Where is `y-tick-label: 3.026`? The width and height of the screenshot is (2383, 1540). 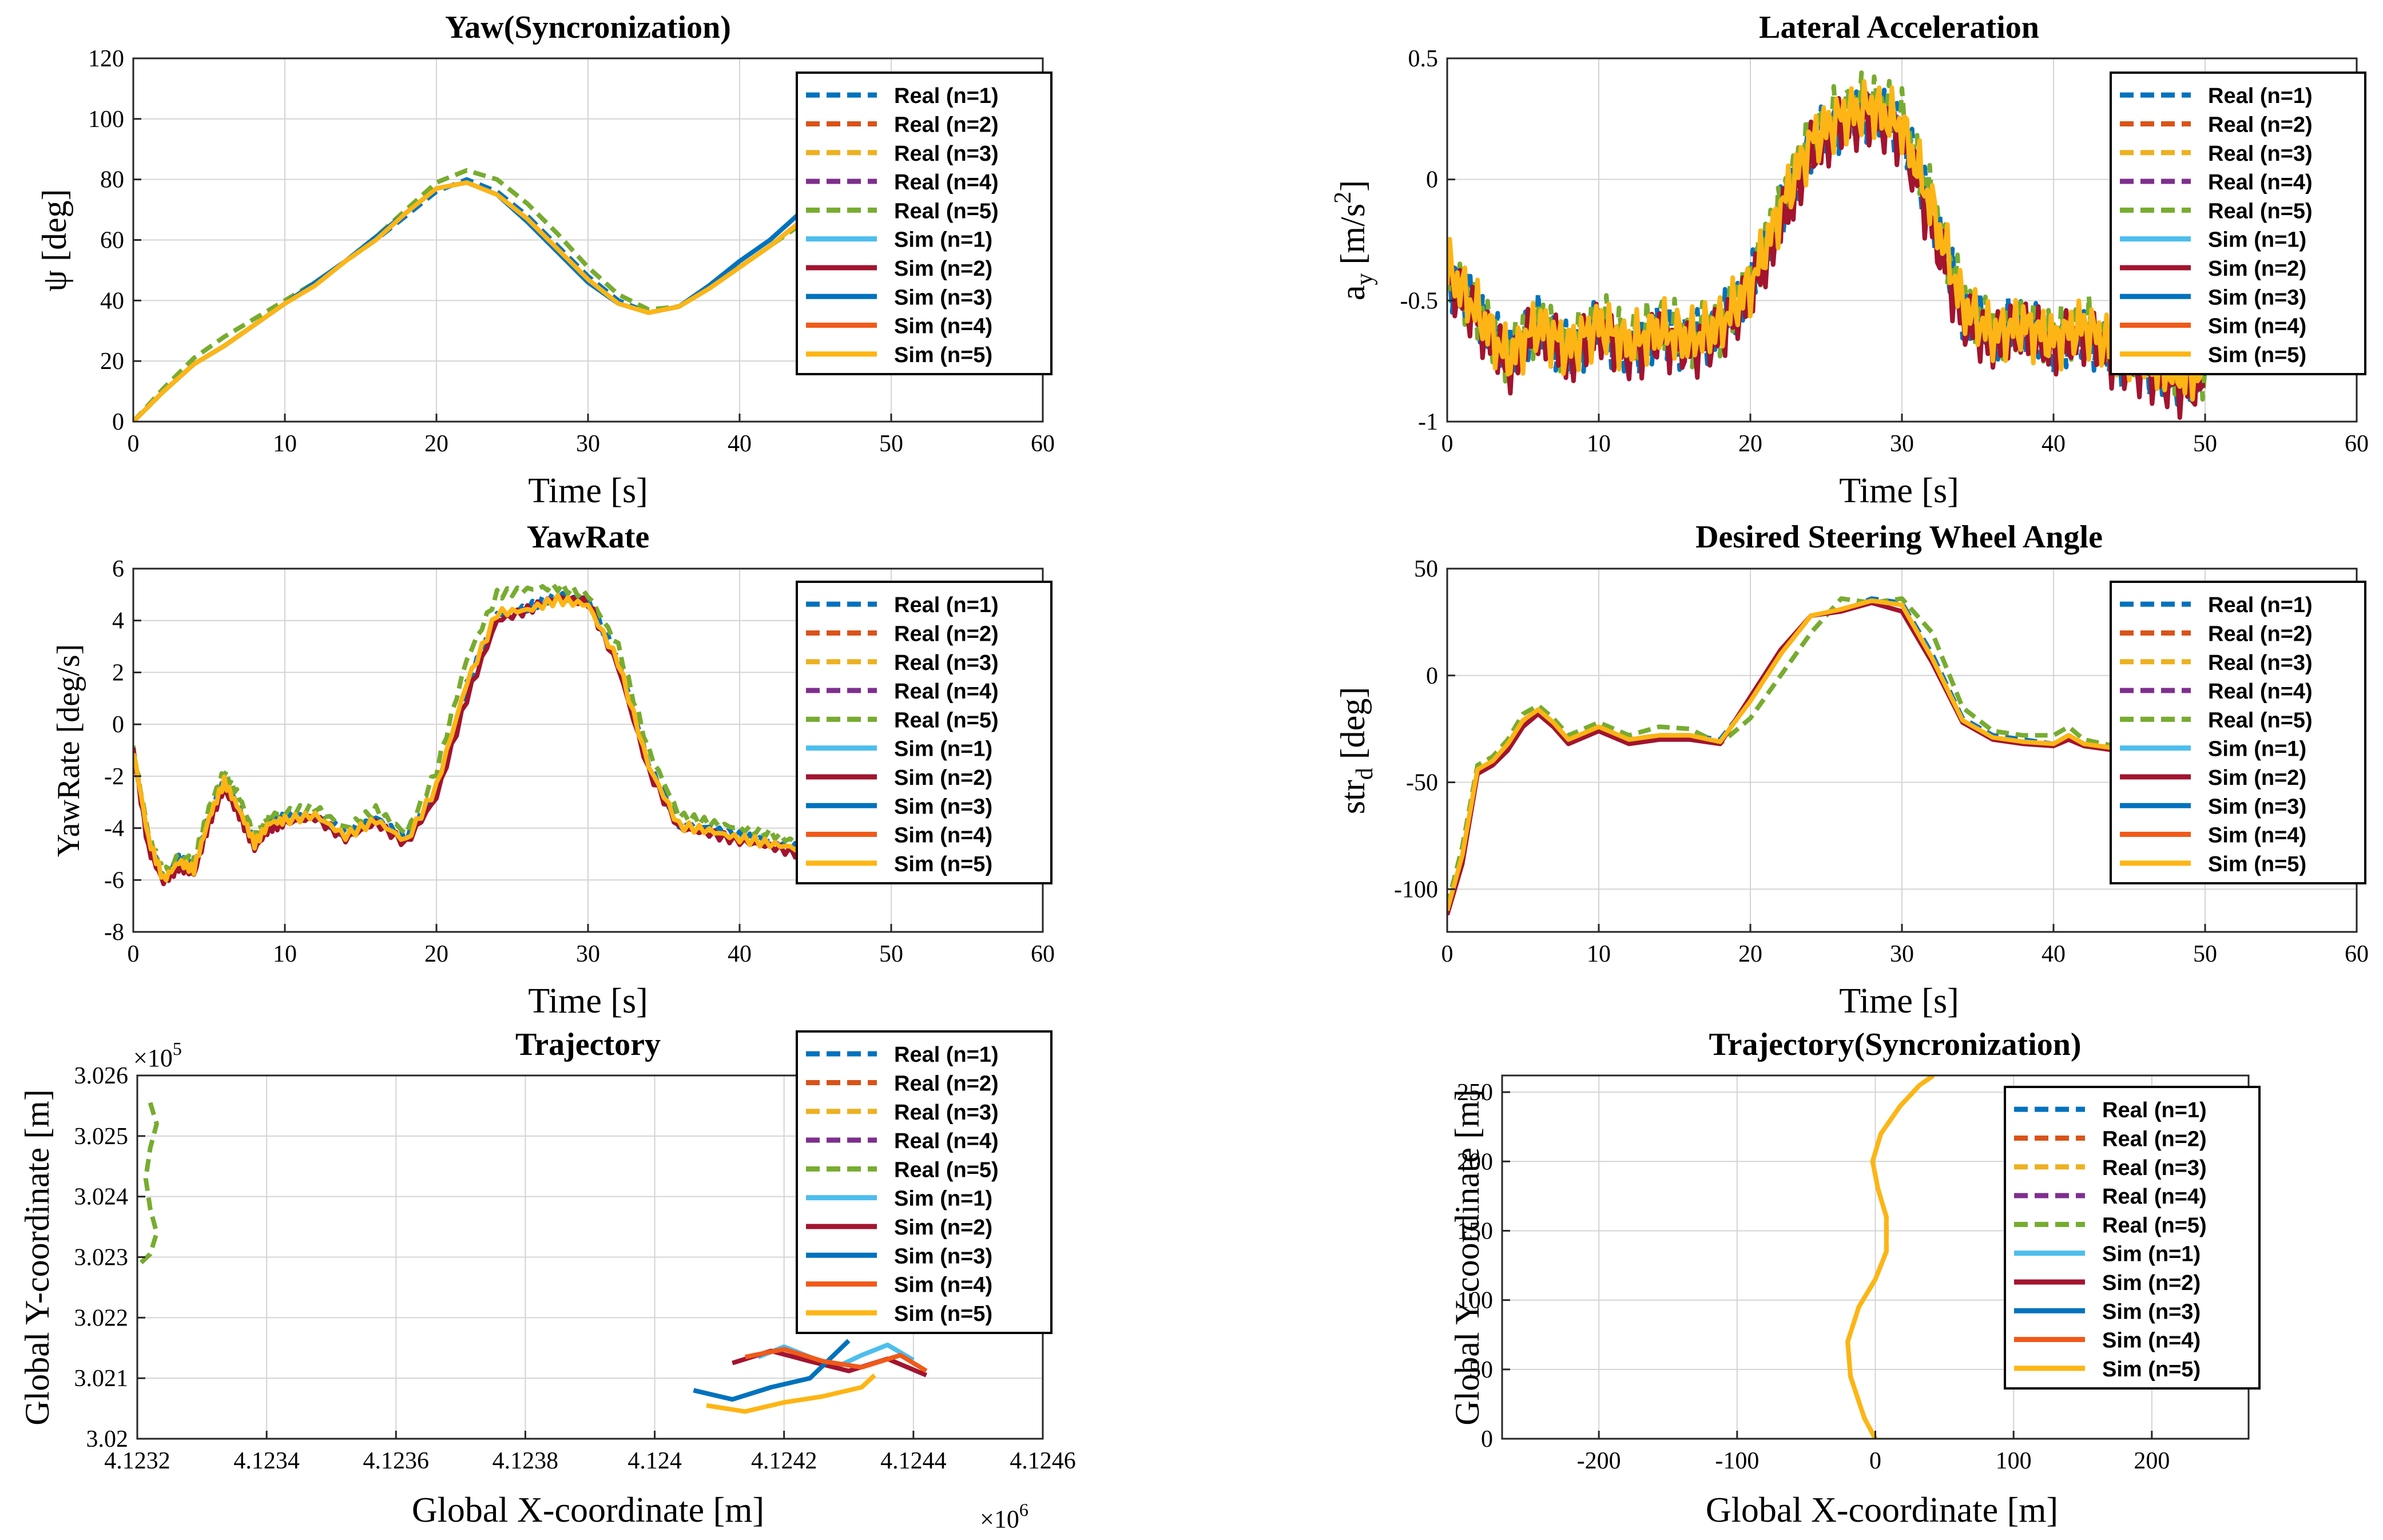 y-tick-label: 3.026 is located at coordinates (101, 1076).